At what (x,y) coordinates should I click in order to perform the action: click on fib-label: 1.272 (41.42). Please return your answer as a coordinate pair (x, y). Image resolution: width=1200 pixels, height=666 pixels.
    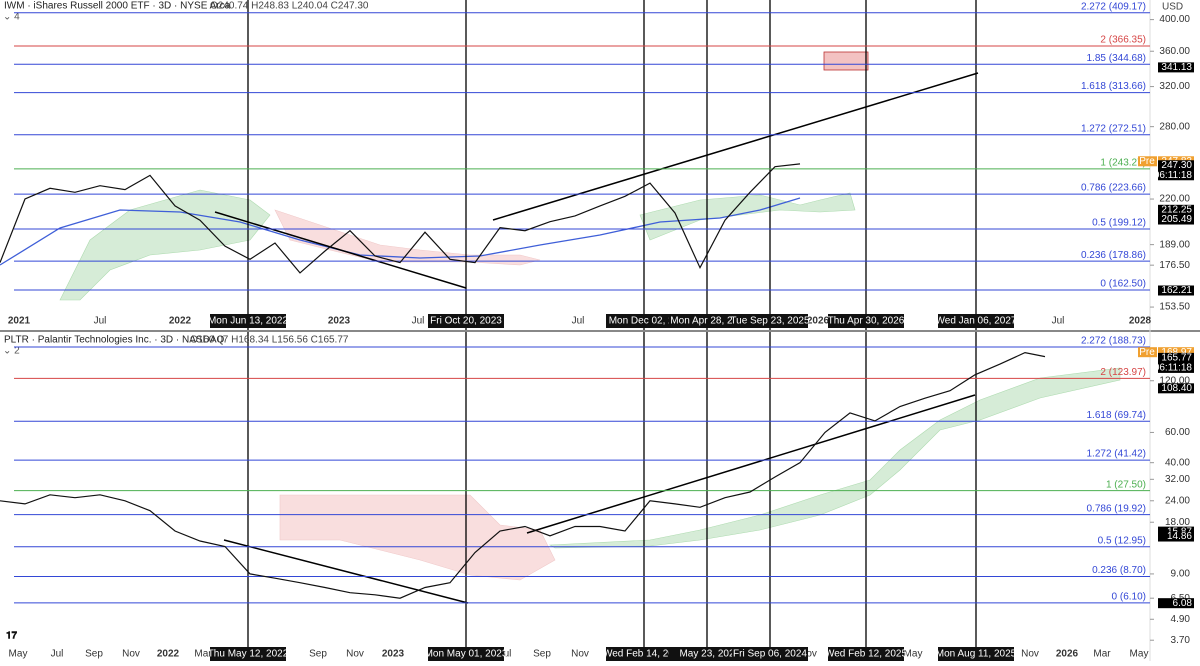
    Looking at the image, I should click on (1117, 454).